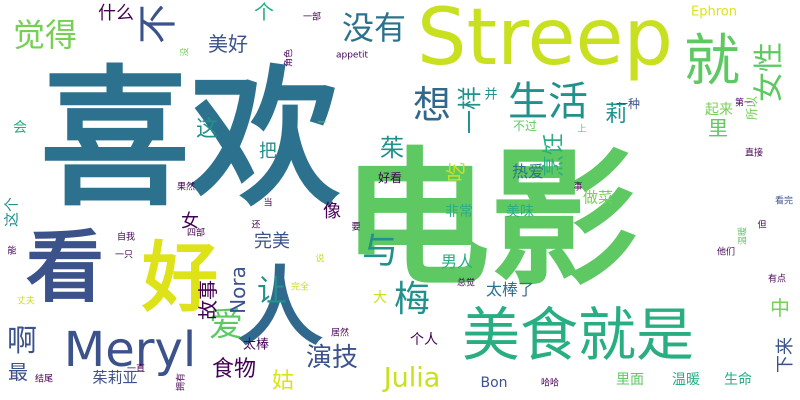  Describe the element at coordinates (124, 255) in the screenshot. I see `word-yizhi: 一只` at that location.